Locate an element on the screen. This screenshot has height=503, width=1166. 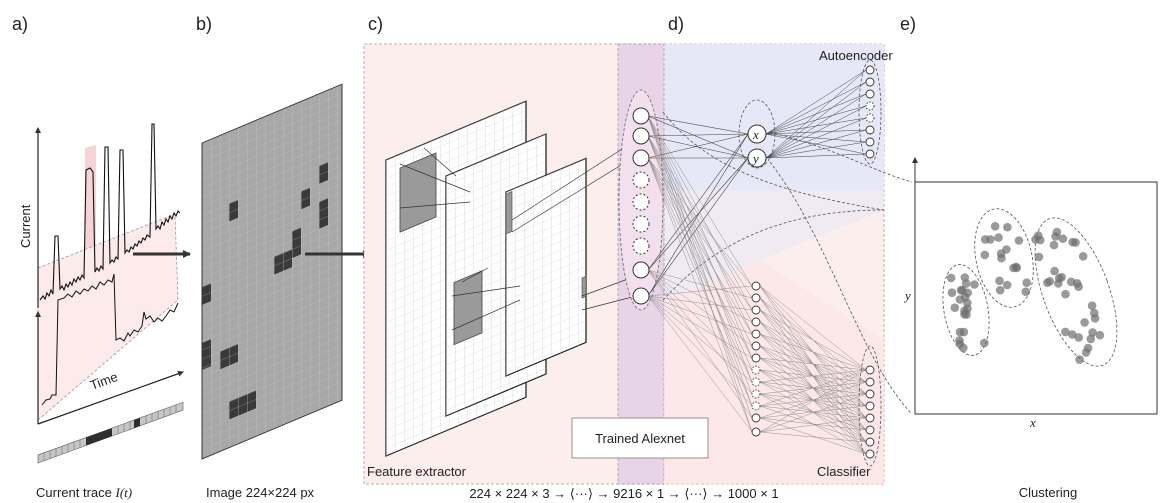
time-axis-line is located at coordinates (110, 397).